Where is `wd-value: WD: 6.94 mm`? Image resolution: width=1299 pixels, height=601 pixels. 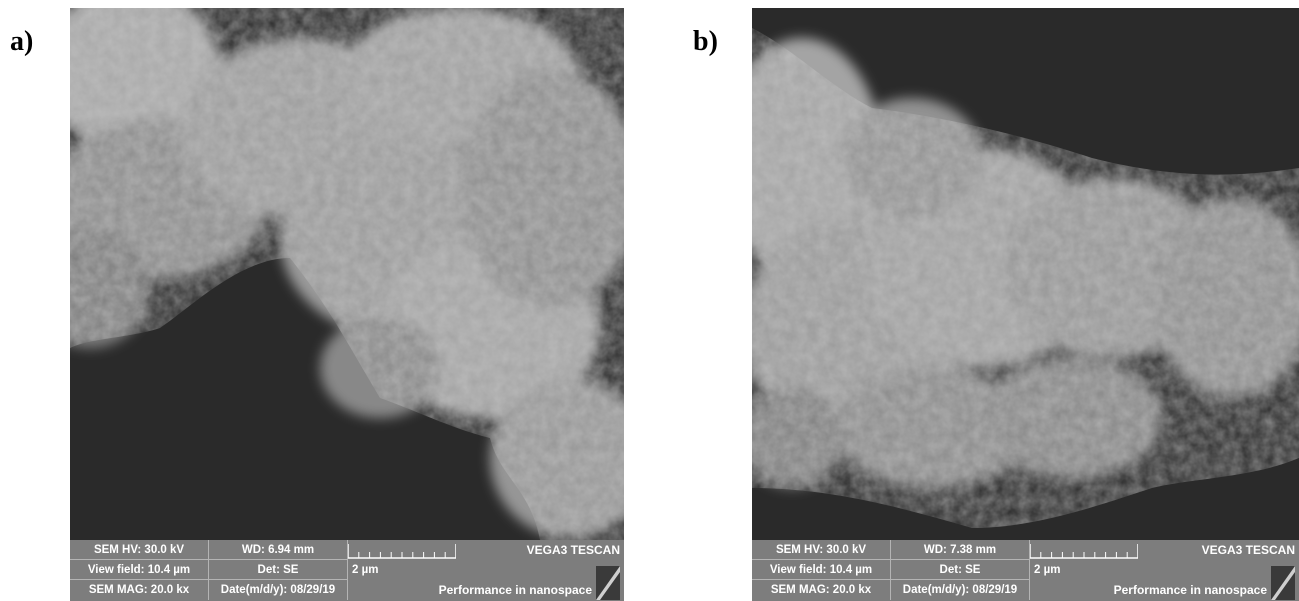 wd-value: WD: 6.94 mm is located at coordinates (278, 550).